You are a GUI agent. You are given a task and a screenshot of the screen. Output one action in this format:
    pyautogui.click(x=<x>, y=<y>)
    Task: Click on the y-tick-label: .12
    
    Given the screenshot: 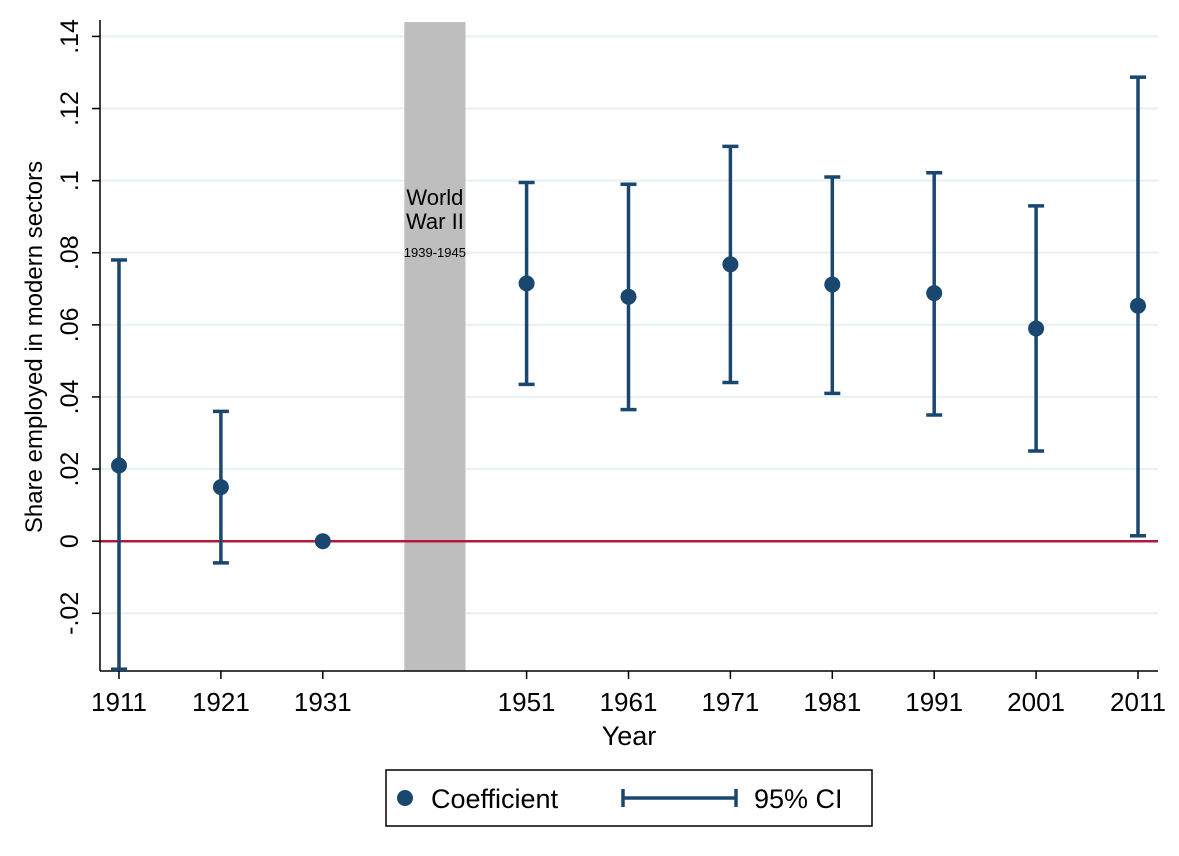 What is the action you would take?
    pyautogui.click(x=70, y=108)
    